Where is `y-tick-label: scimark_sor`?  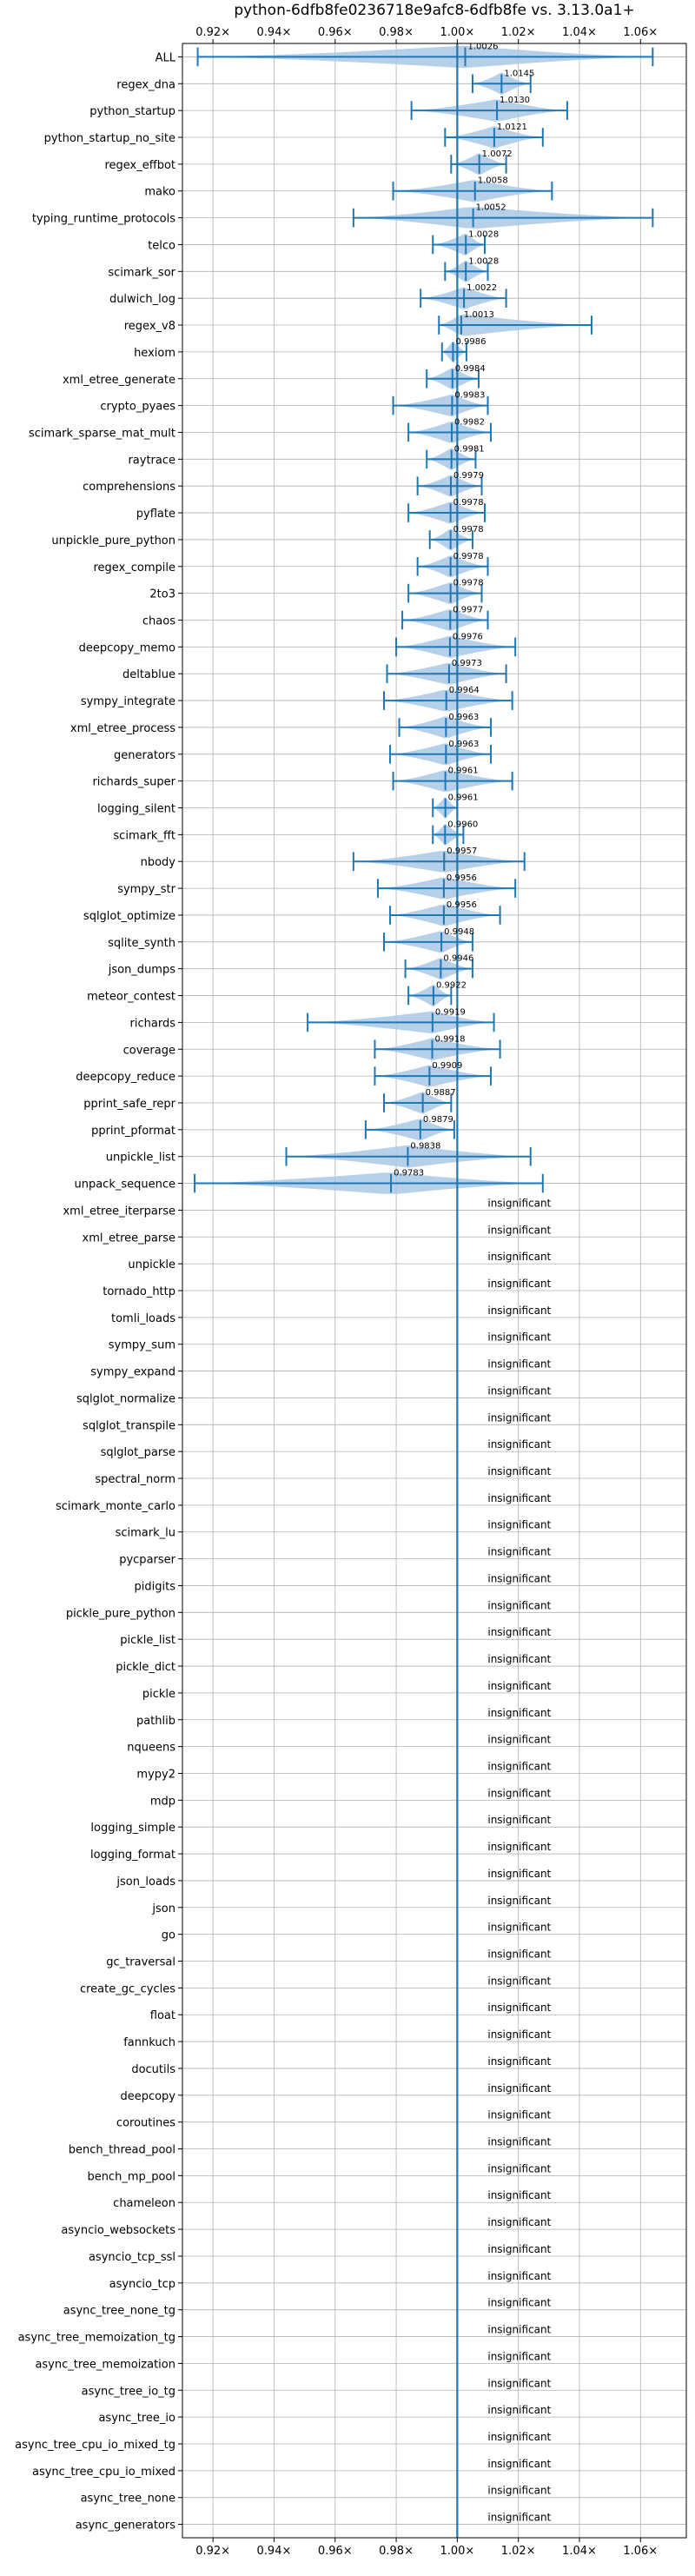 y-tick-label: scimark_sor is located at coordinates (141, 272).